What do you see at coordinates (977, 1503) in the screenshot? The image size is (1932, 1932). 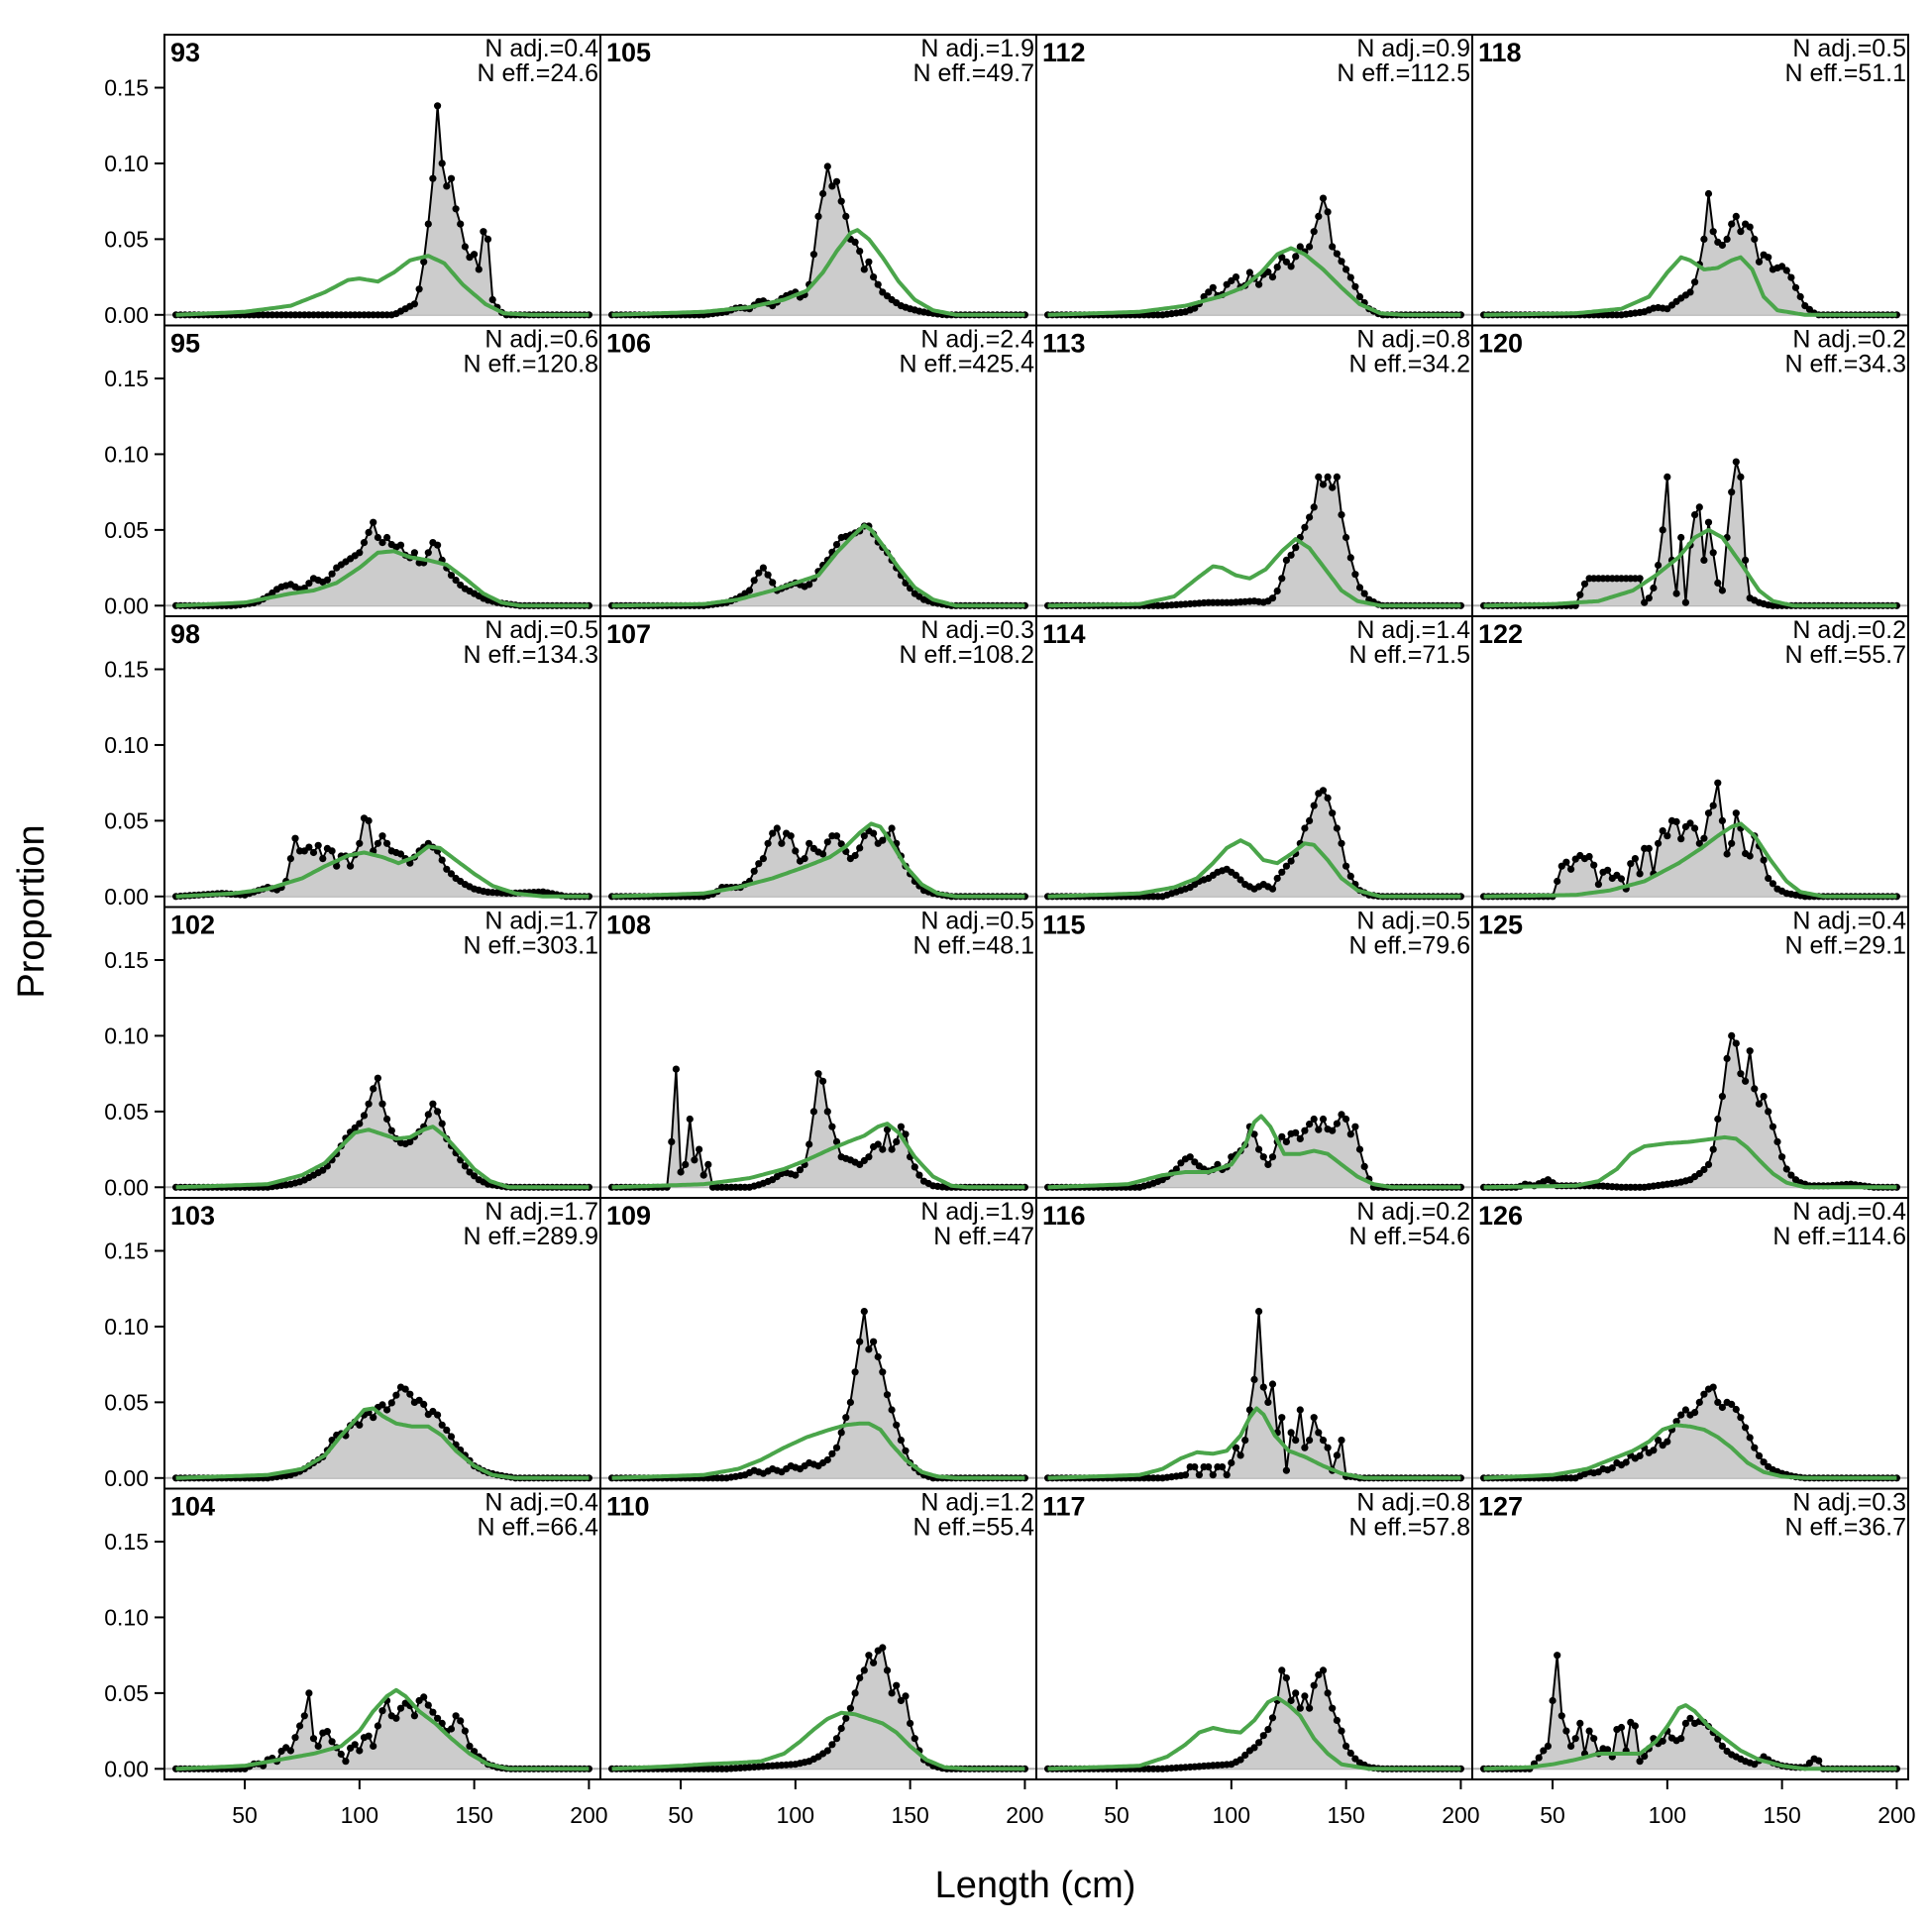 I see `n-adj-label: N adj.=1.2` at bounding box center [977, 1503].